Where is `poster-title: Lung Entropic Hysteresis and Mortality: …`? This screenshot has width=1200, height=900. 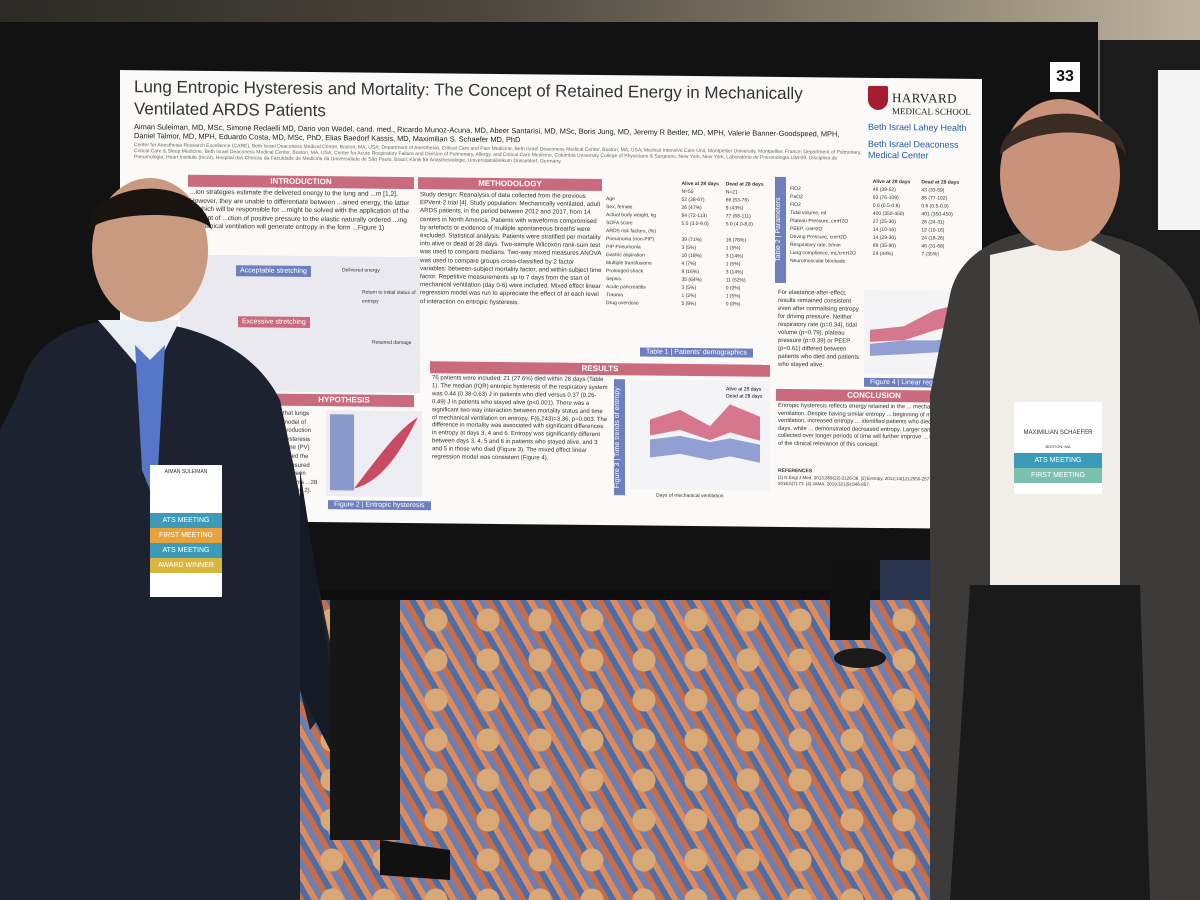 poster-title: Lung Entropic Hysteresis and Mortality: … is located at coordinates (468, 99).